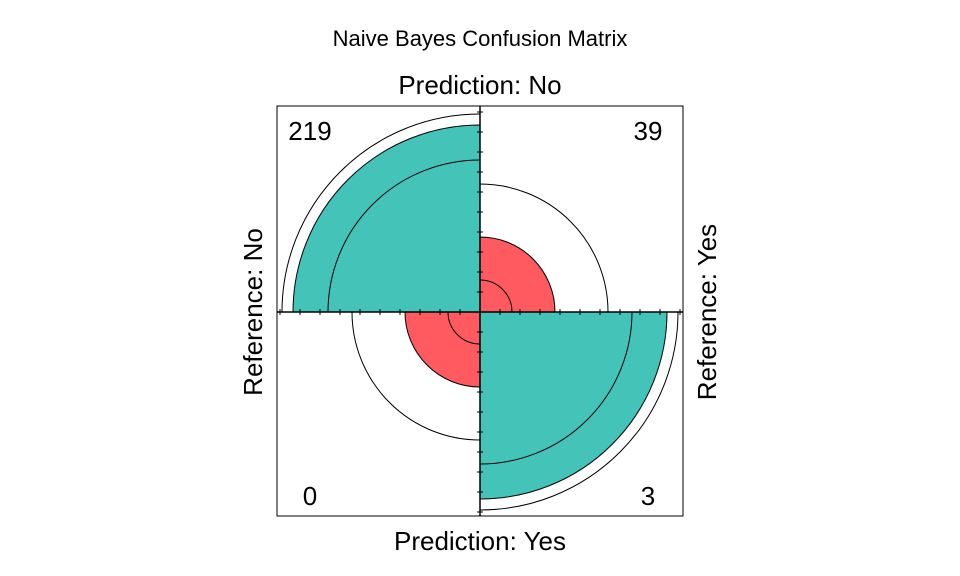  I want to click on quadrant-sector-top-left, so click(386, 218).